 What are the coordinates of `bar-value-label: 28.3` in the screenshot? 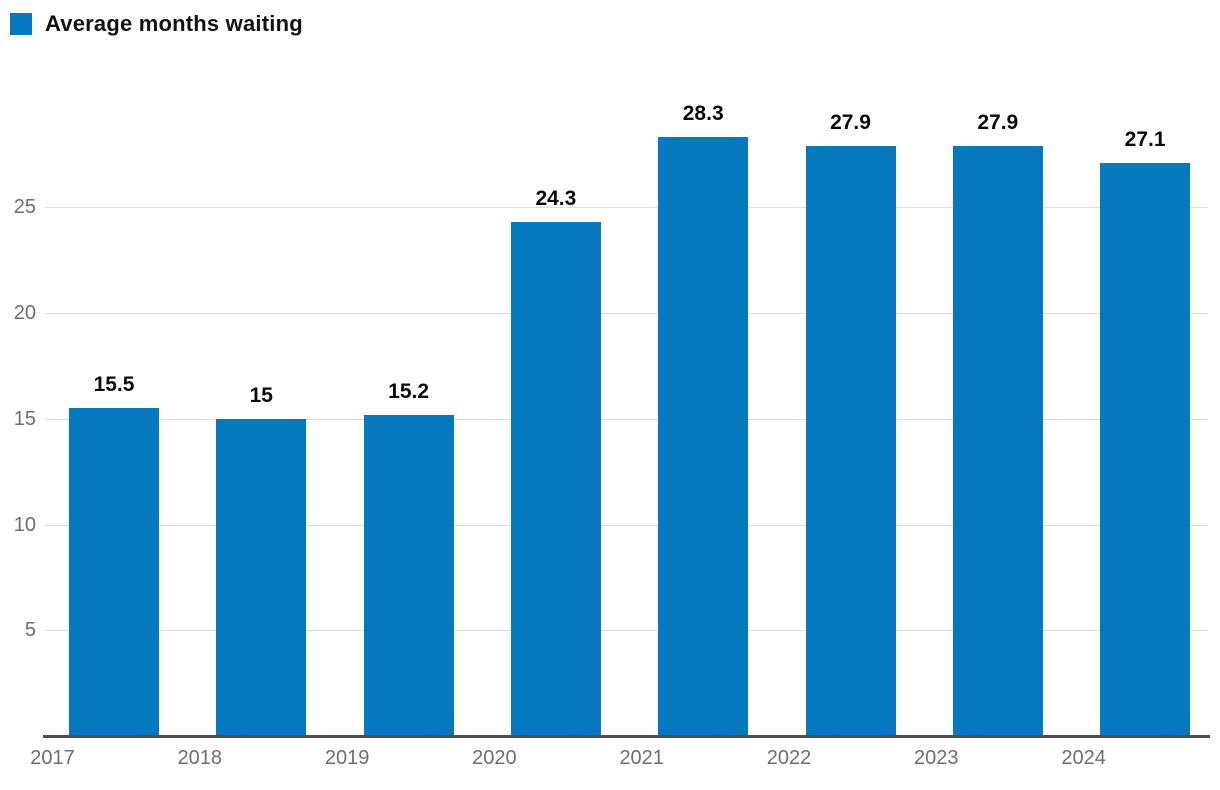 It's located at (703, 114).